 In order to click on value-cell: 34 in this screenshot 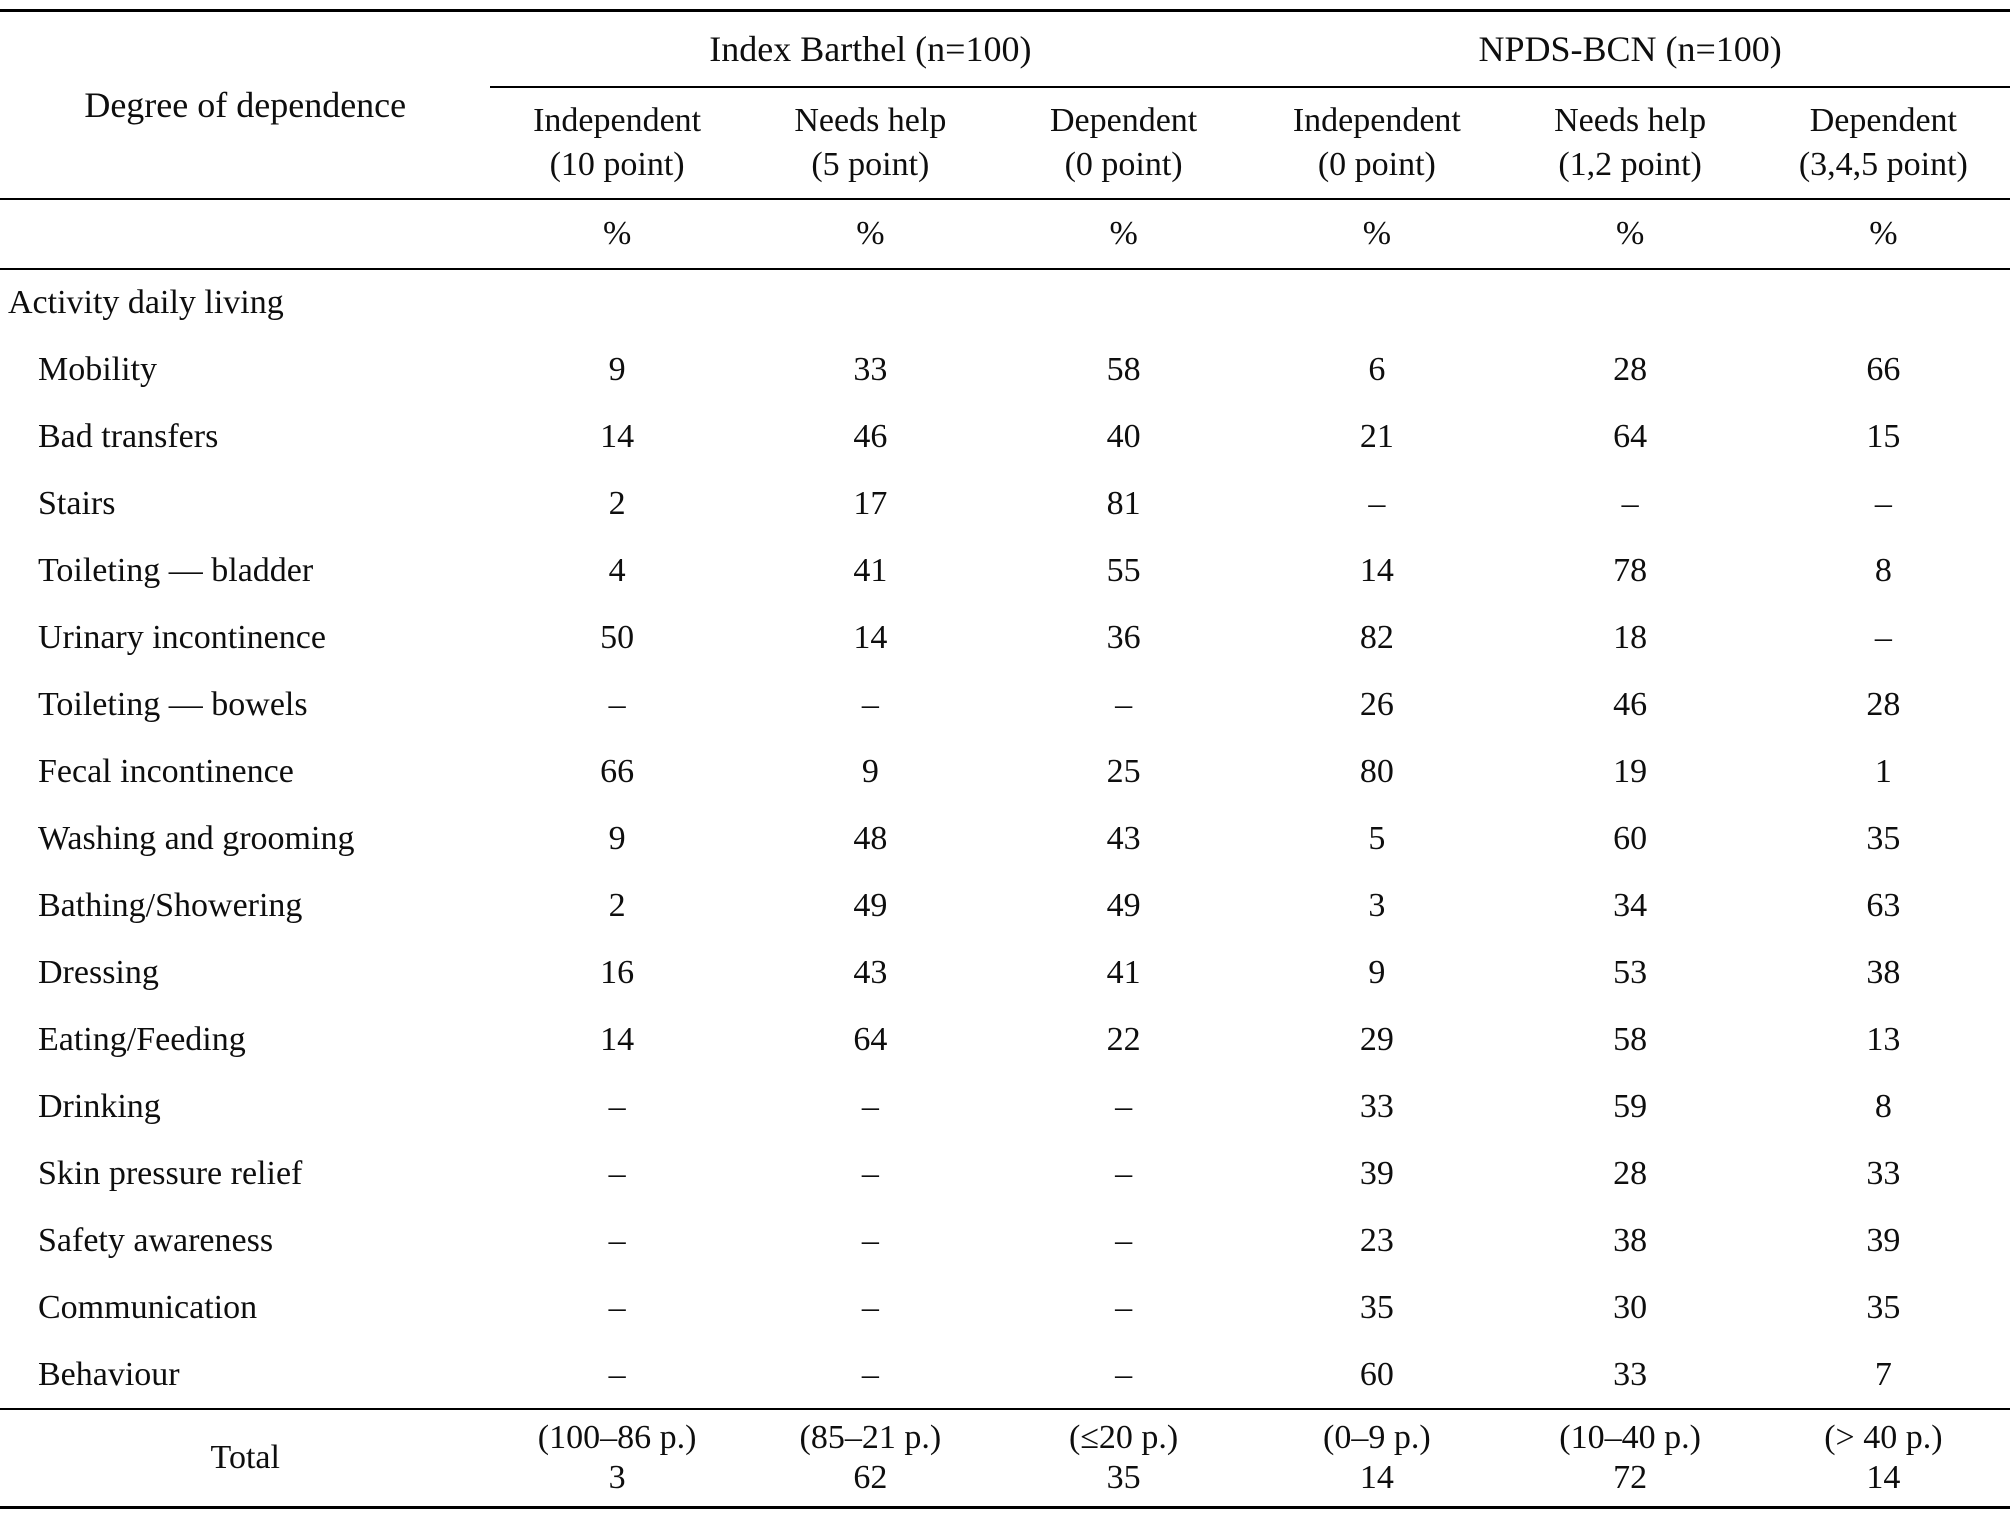, I will do `click(1630, 905)`.